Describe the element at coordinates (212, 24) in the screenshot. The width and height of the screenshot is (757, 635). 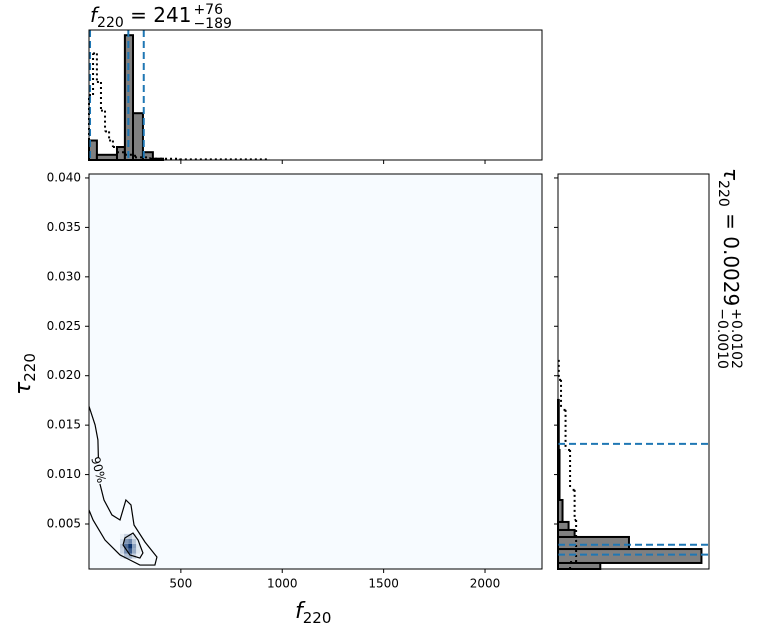
I see `title-lower: −189` at that location.